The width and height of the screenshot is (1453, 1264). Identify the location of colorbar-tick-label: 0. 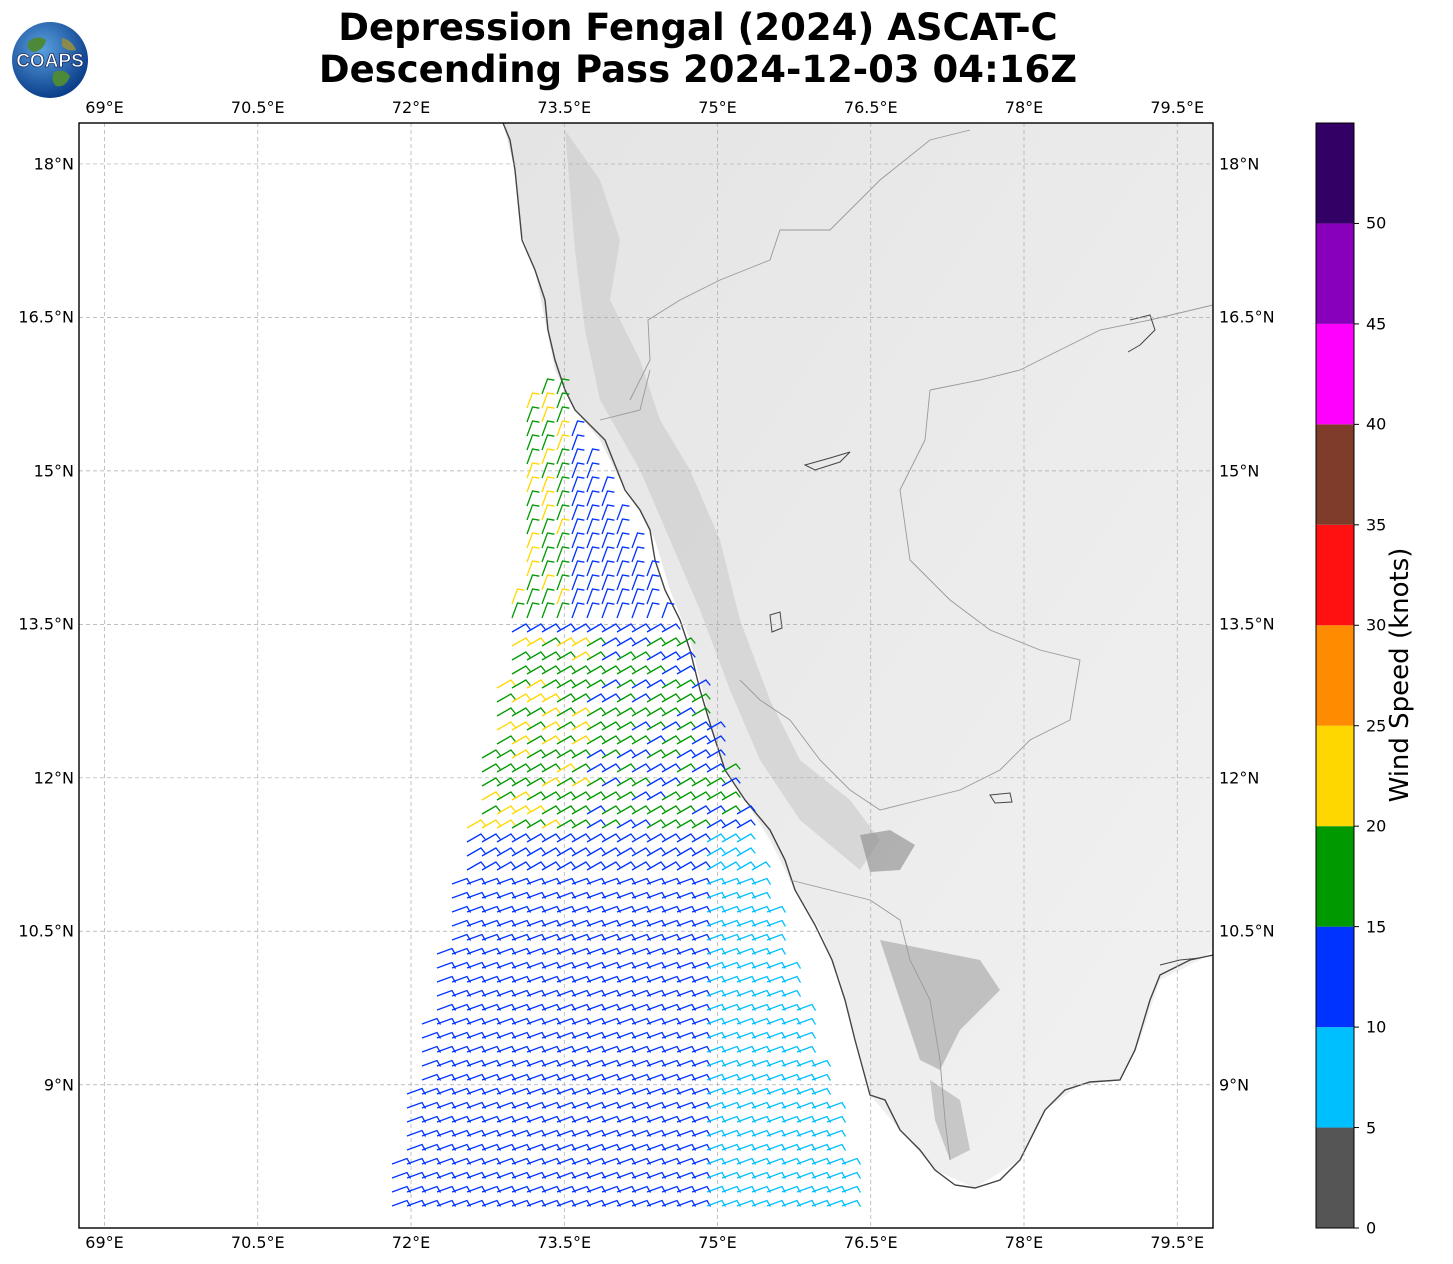
(1371, 1228).